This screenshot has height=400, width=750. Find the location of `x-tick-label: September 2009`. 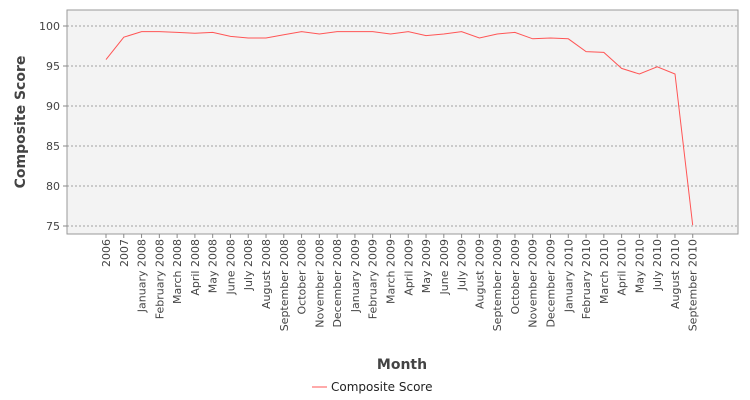

x-tick-label: September 2009 is located at coordinates (497, 285).